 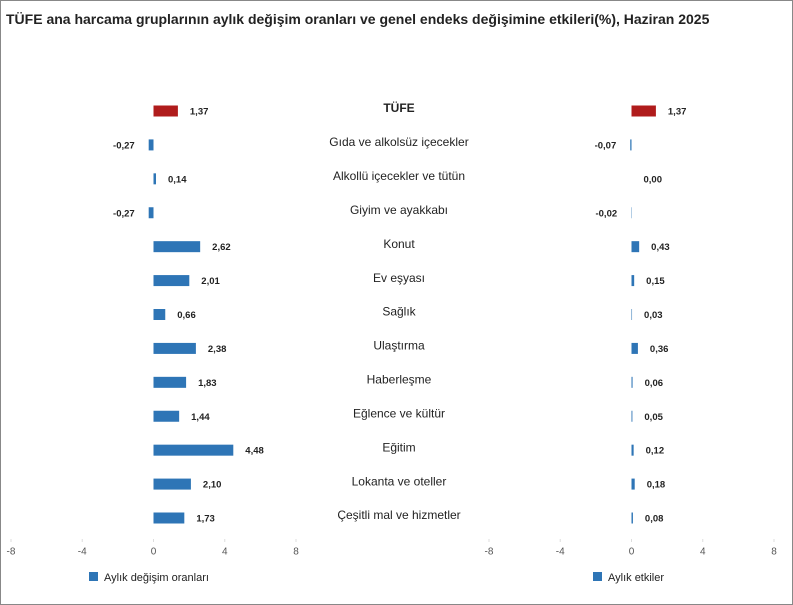 I want to click on value-label: 0,00, so click(x=653, y=179).